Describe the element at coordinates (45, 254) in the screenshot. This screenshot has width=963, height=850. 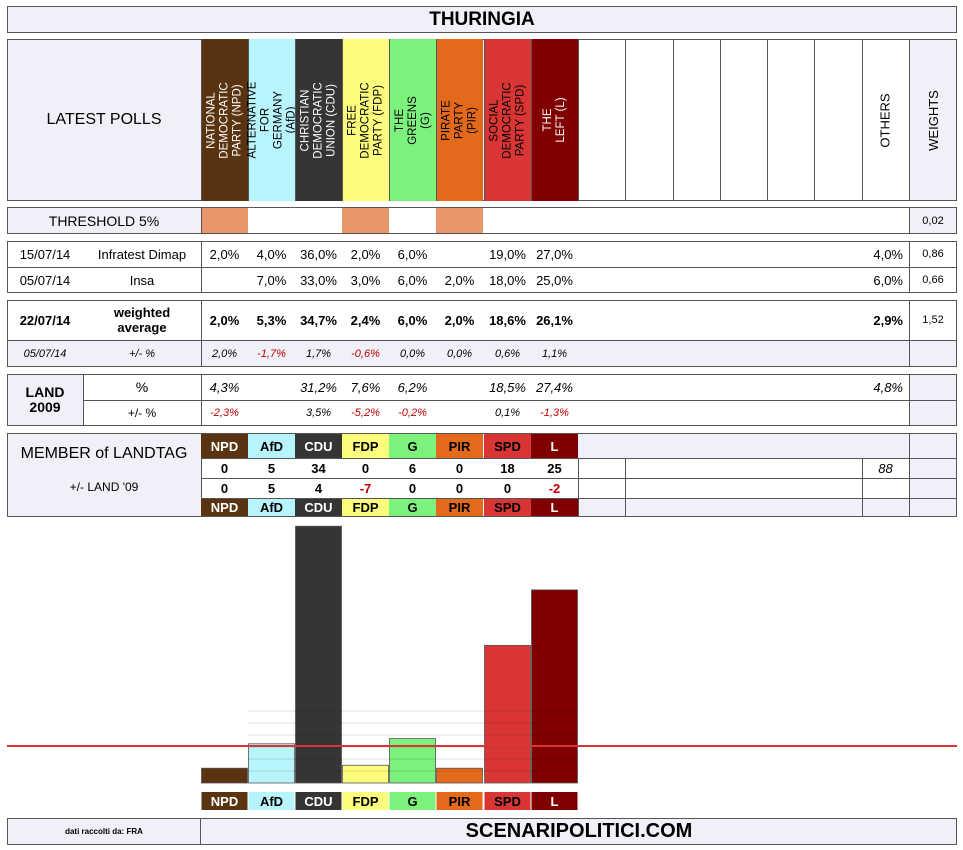
I see `poll-date: 15/07/14` at that location.